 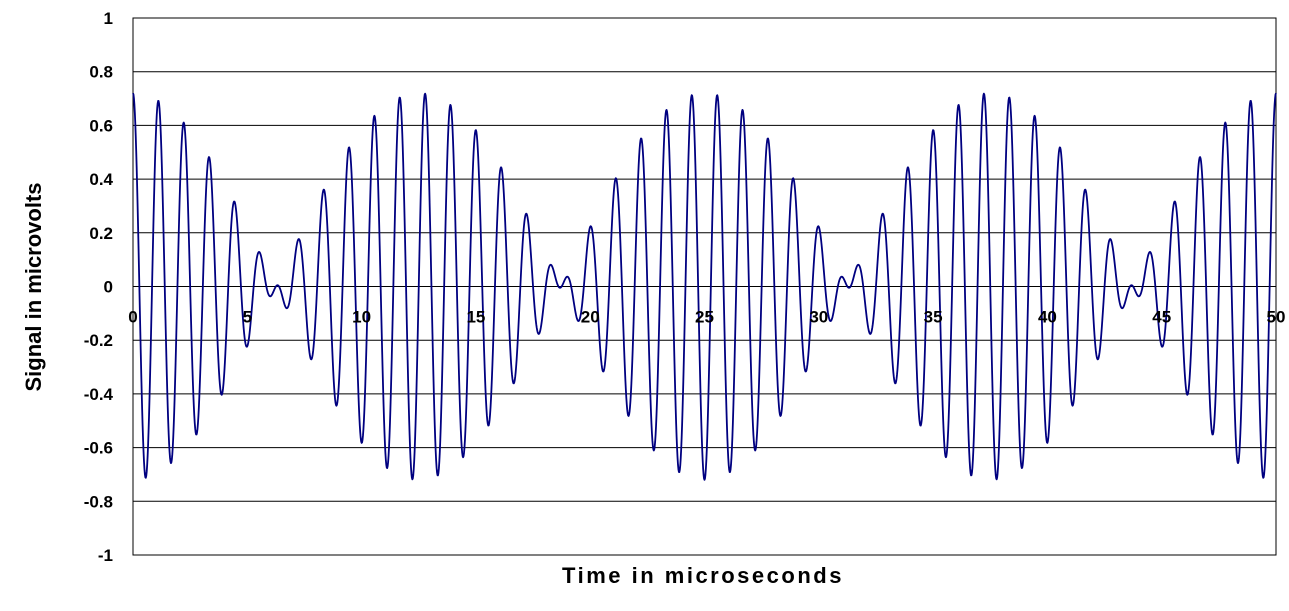 I want to click on y-tick-label: 0.4, so click(x=101, y=179).